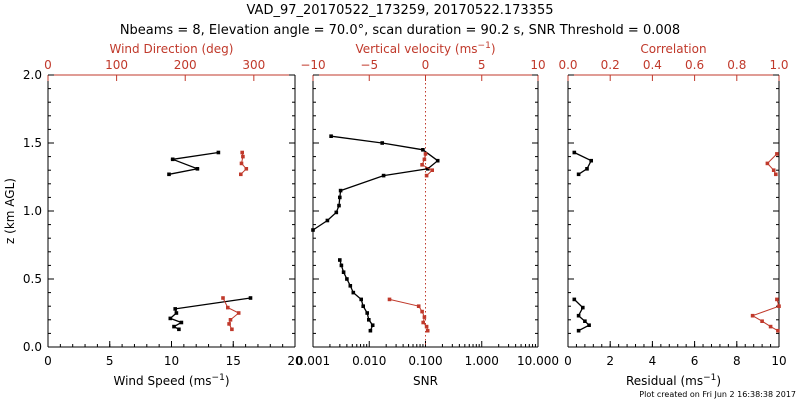 The height and width of the screenshot is (400, 800). I want to click on panel-residual-series-black-0-line, so click(582, 315).